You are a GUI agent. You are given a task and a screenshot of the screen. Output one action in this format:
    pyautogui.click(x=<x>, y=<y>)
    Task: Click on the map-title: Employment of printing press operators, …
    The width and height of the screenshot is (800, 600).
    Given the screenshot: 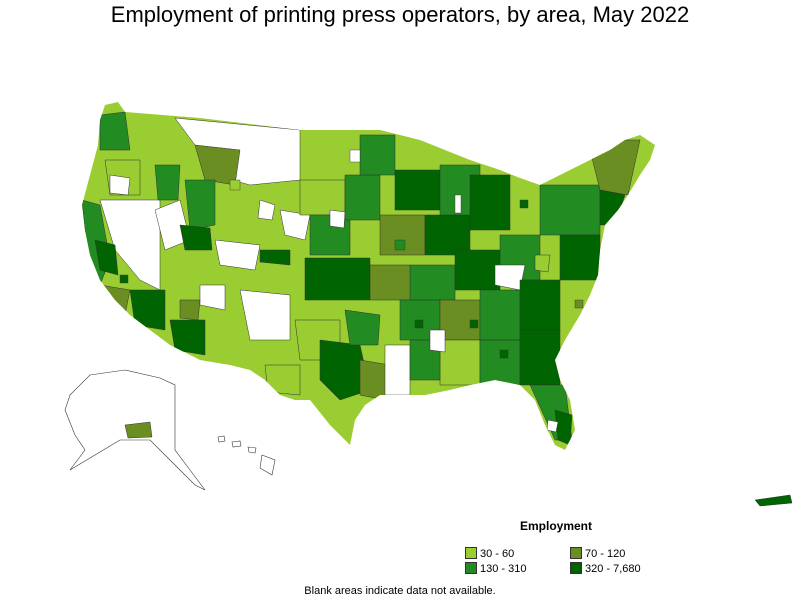 What is the action you would take?
    pyautogui.click(x=400, y=14)
    